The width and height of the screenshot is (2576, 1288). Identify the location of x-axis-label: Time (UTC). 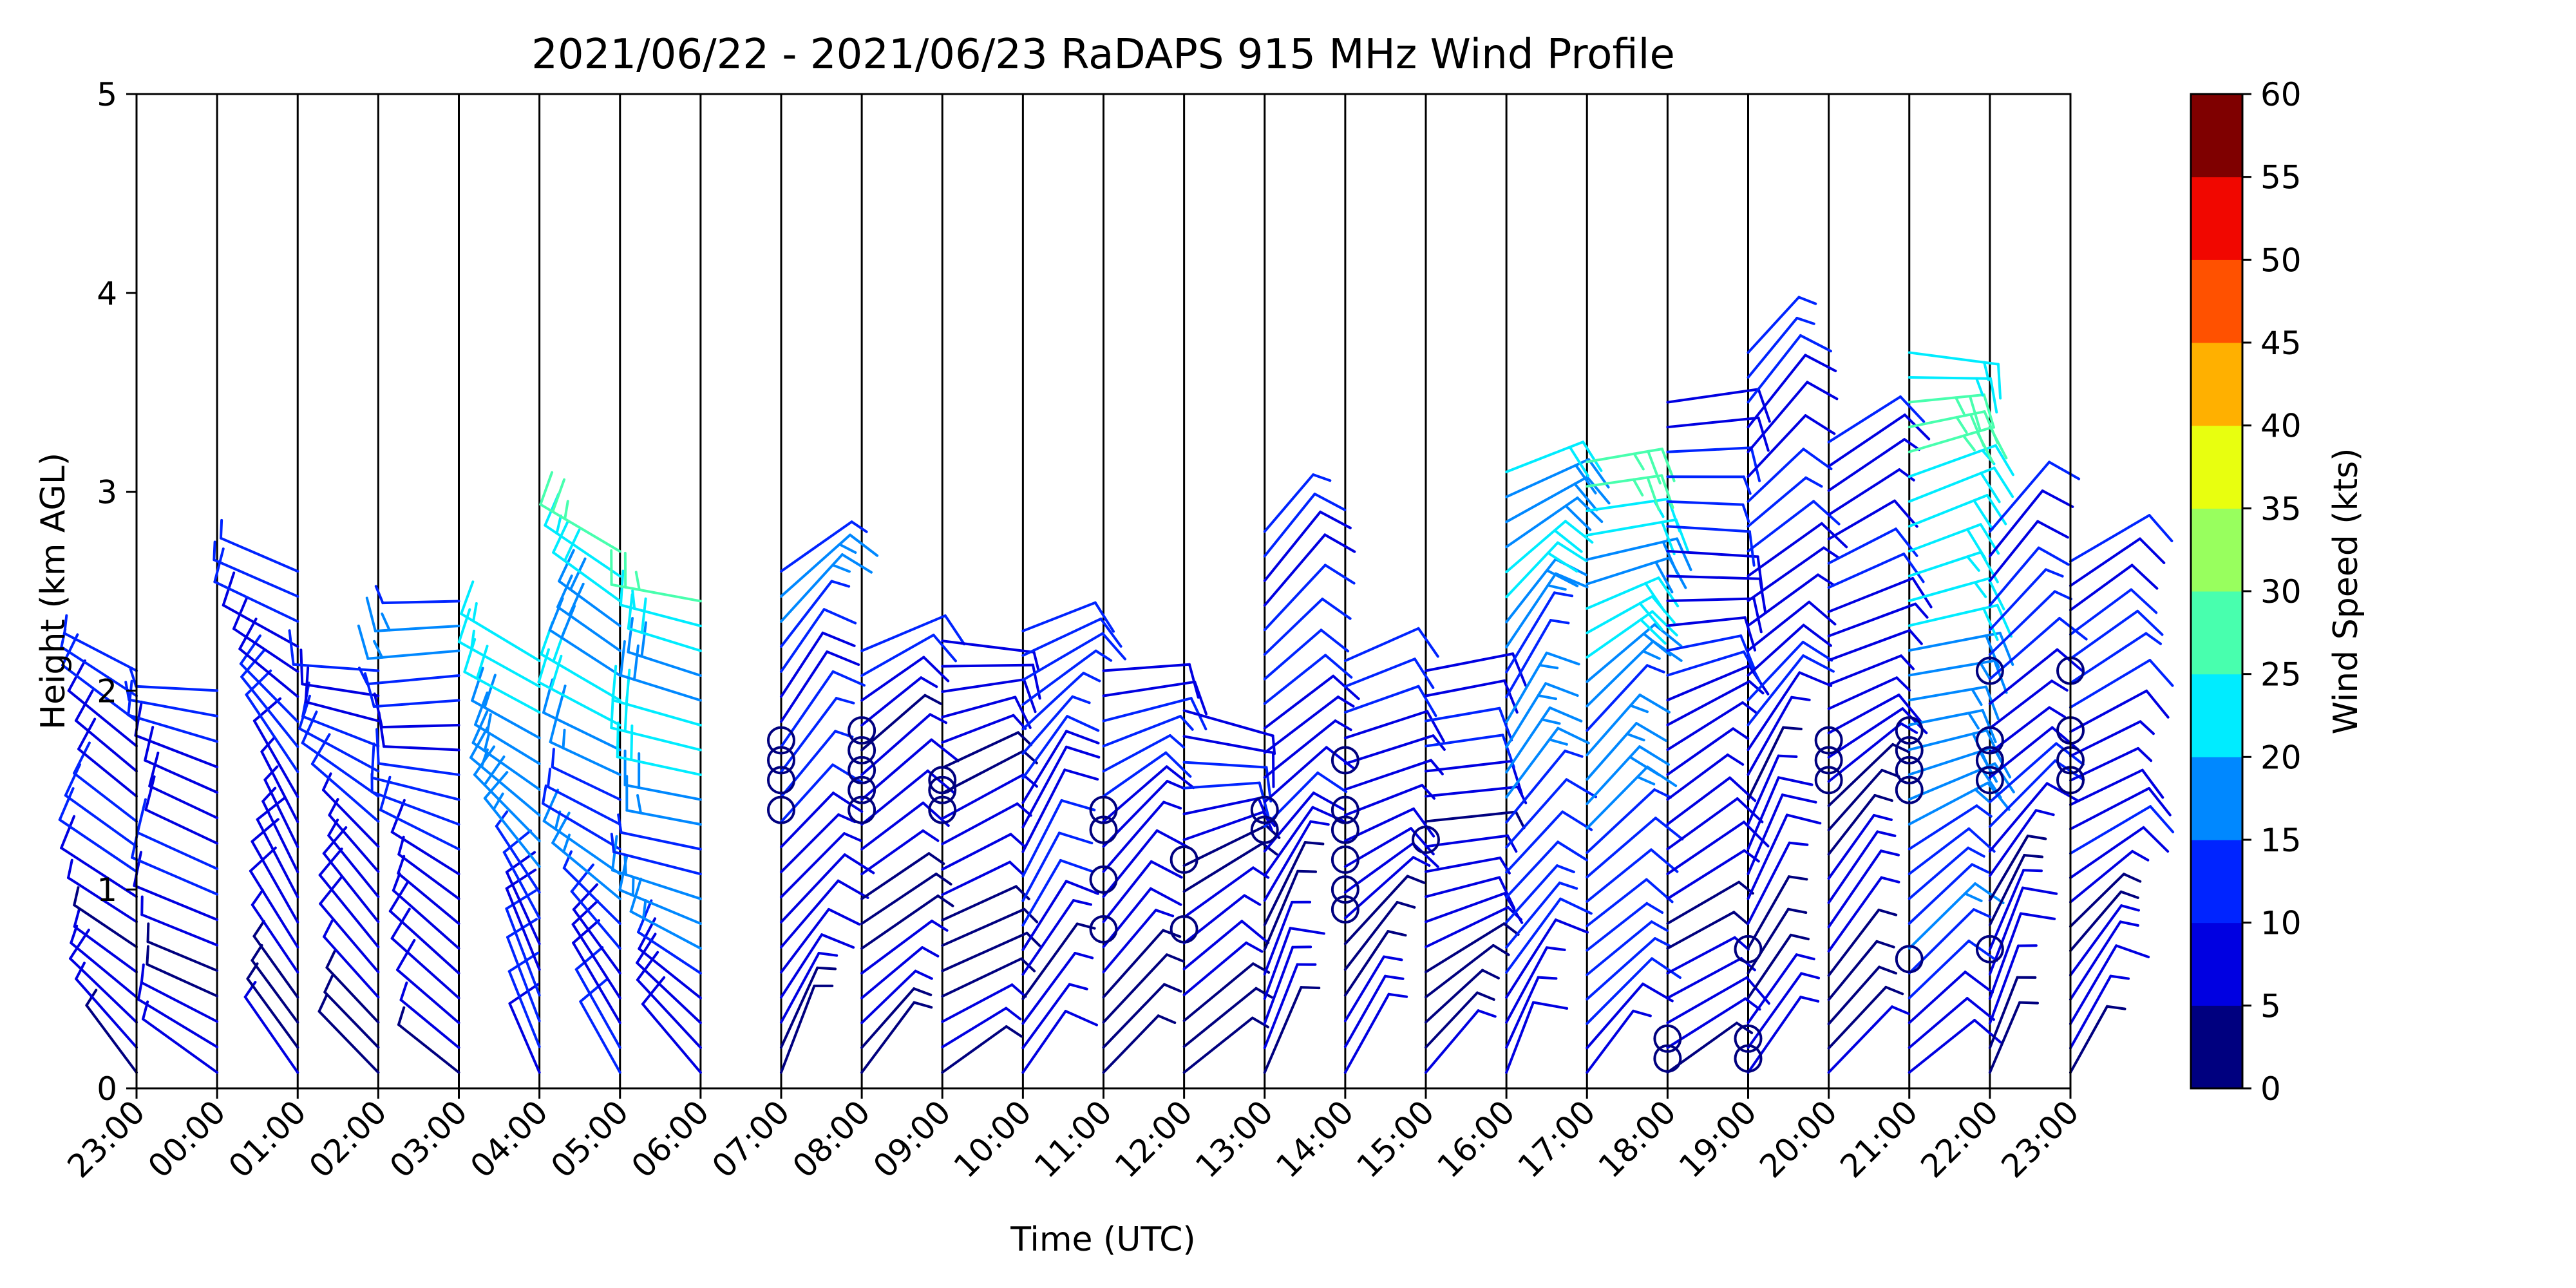
(1102, 1239).